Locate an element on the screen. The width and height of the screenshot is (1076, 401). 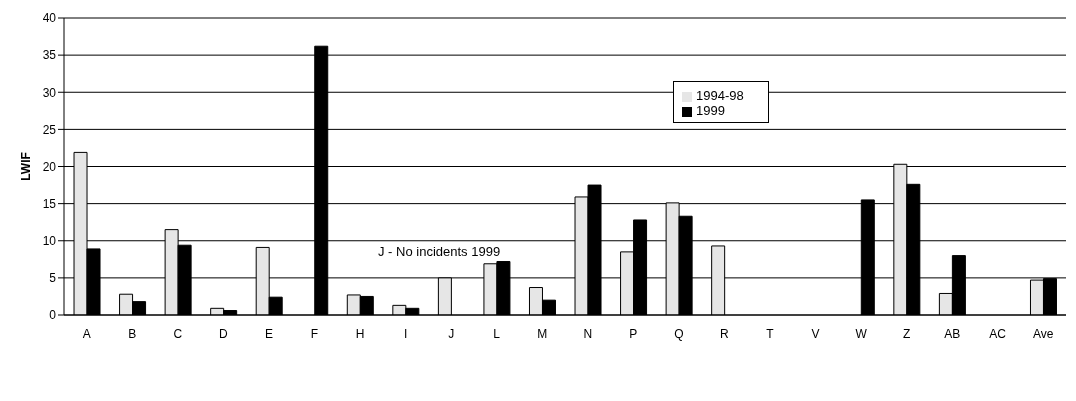
y-tick-label: 5 is located at coordinates (53, 278).